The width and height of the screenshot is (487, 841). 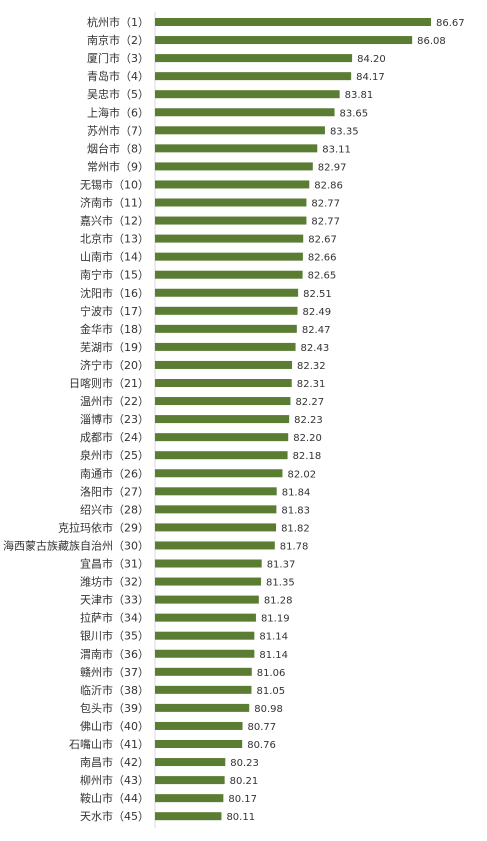 What do you see at coordinates (307, 456) in the screenshot?
I see `data-label: 82.18` at bounding box center [307, 456].